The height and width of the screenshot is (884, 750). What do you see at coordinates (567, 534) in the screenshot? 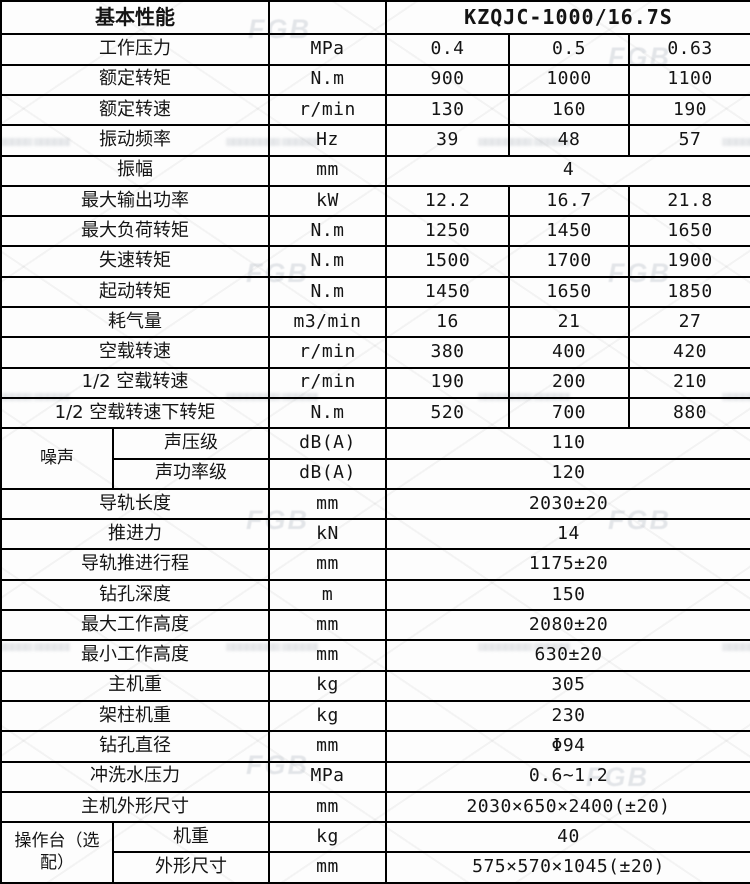
I see `row-value: 14` at bounding box center [567, 534].